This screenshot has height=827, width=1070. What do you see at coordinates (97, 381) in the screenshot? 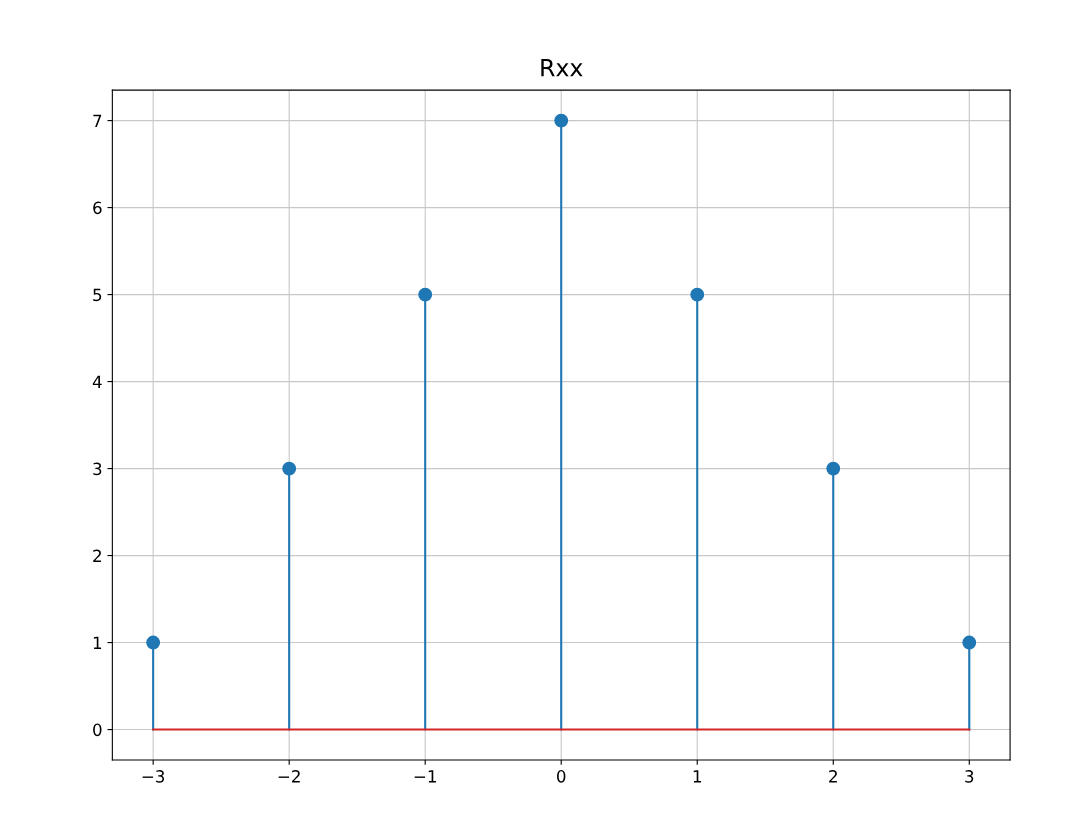
I see `y-tick-label: 4` at bounding box center [97, 381].